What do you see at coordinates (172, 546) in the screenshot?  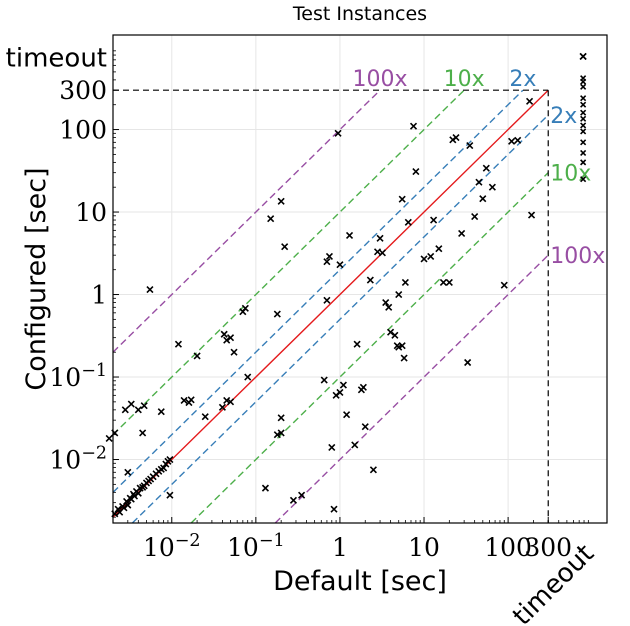 I see `x-tick-label: 10−2` at bounding box center [172, 546].